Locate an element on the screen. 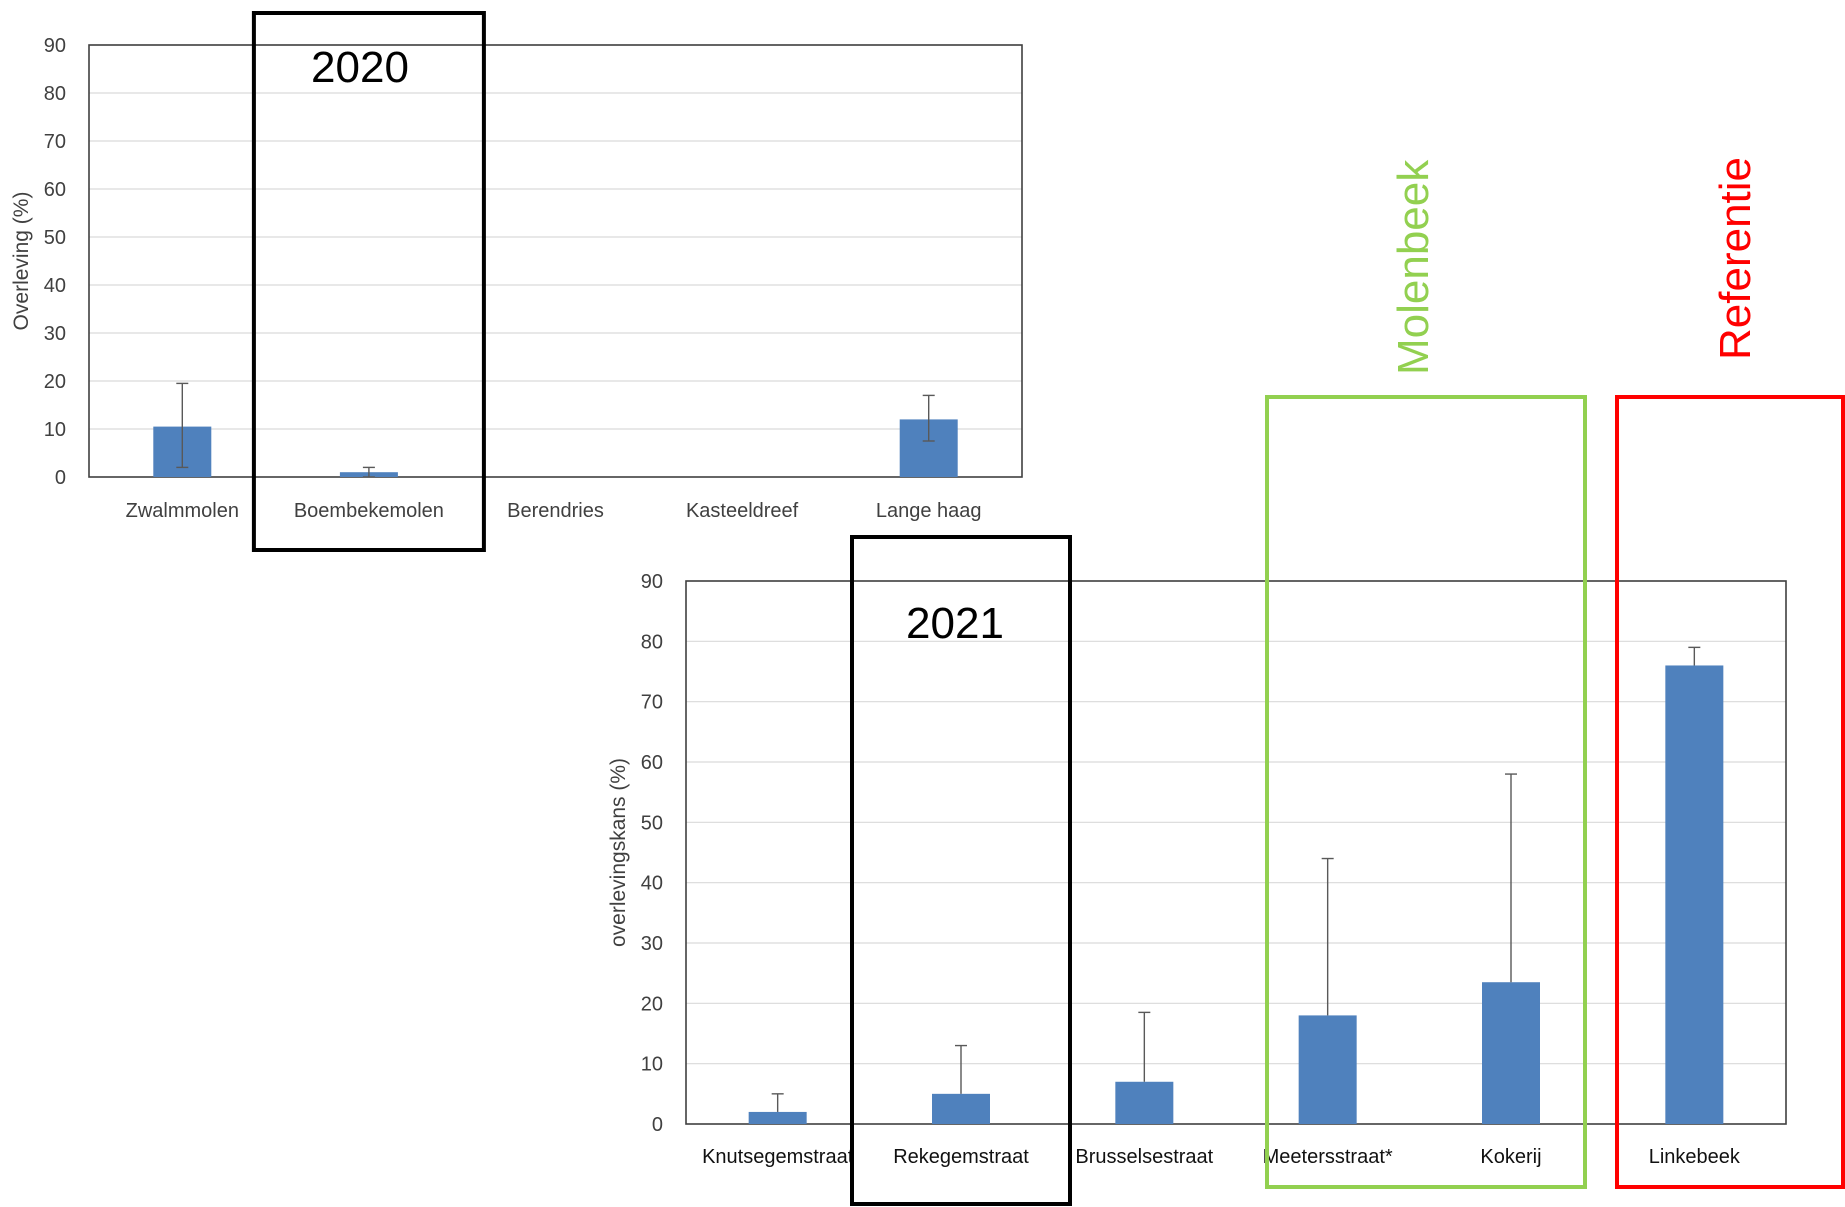  x-category-label: Meetersstraat* is located at coordinates (1328, 1157).